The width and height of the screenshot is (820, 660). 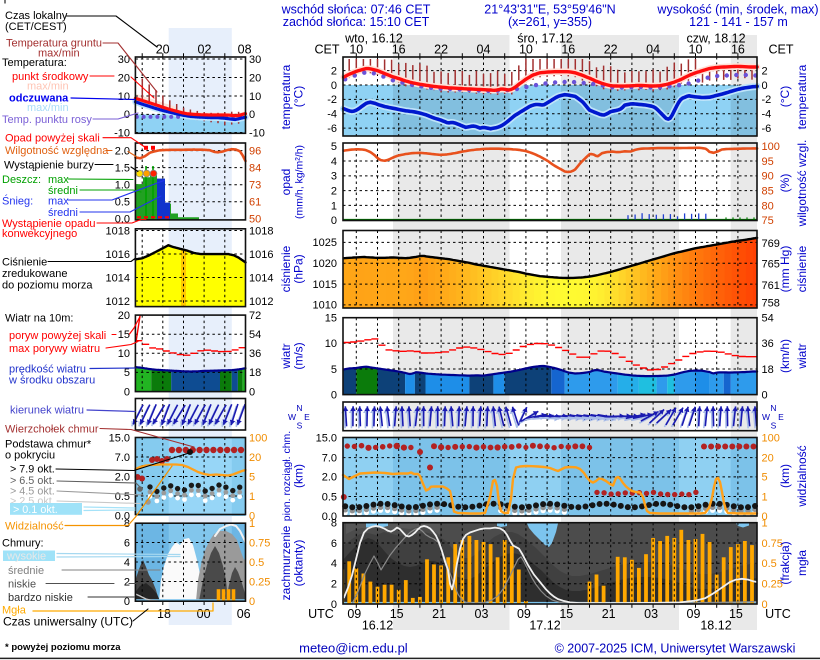 What do you see at coordinates (785, 356) in the screenshot?
I see `svg-text: (km/h)` at bounding box center [785, 356].